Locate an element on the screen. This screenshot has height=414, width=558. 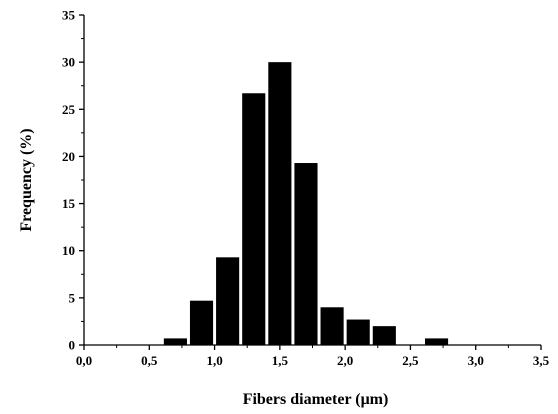
x-tick-label: 2,5 is located at coordinates (410, 360).